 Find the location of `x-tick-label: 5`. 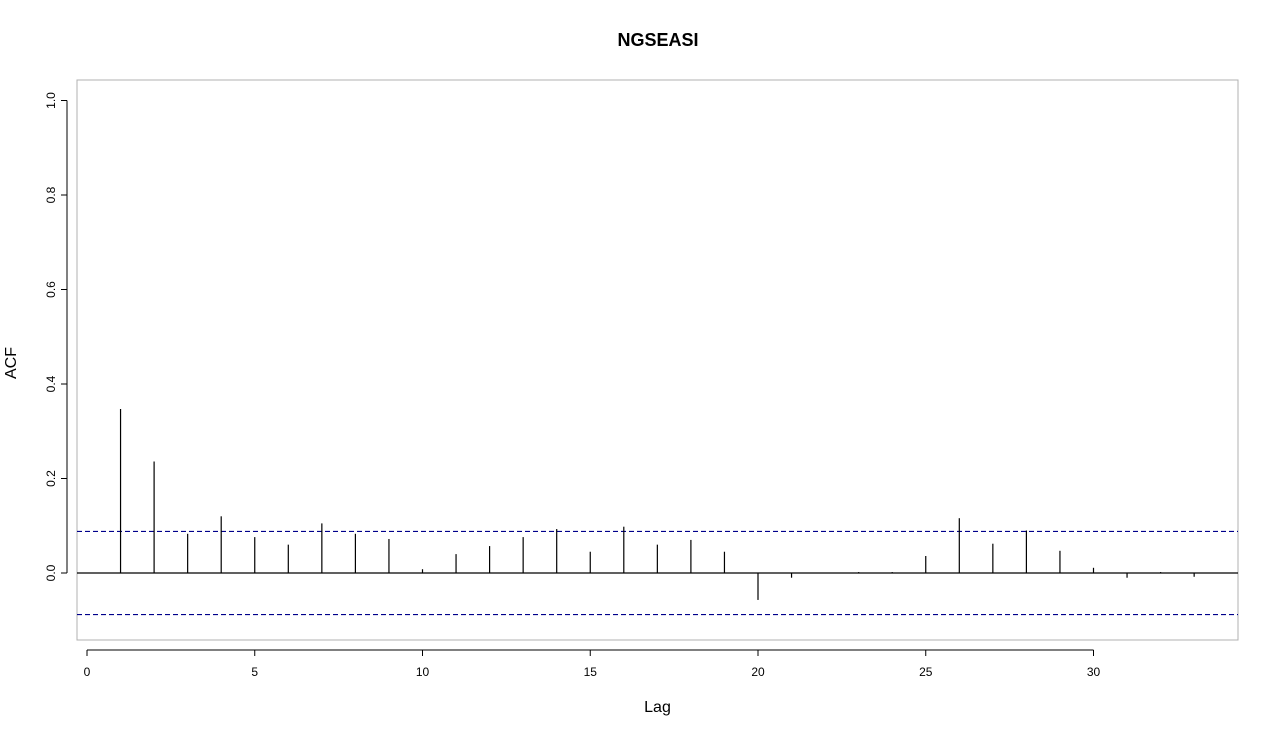

x-tick-label: 5 is located at coordinates (254, 672).